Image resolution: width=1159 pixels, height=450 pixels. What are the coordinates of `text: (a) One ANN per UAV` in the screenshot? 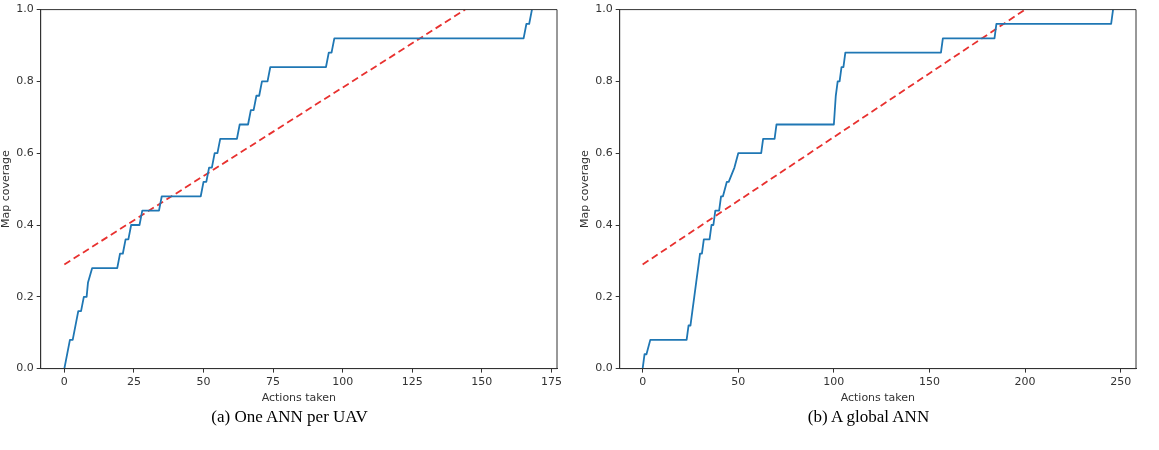 It's located at (289, 417).